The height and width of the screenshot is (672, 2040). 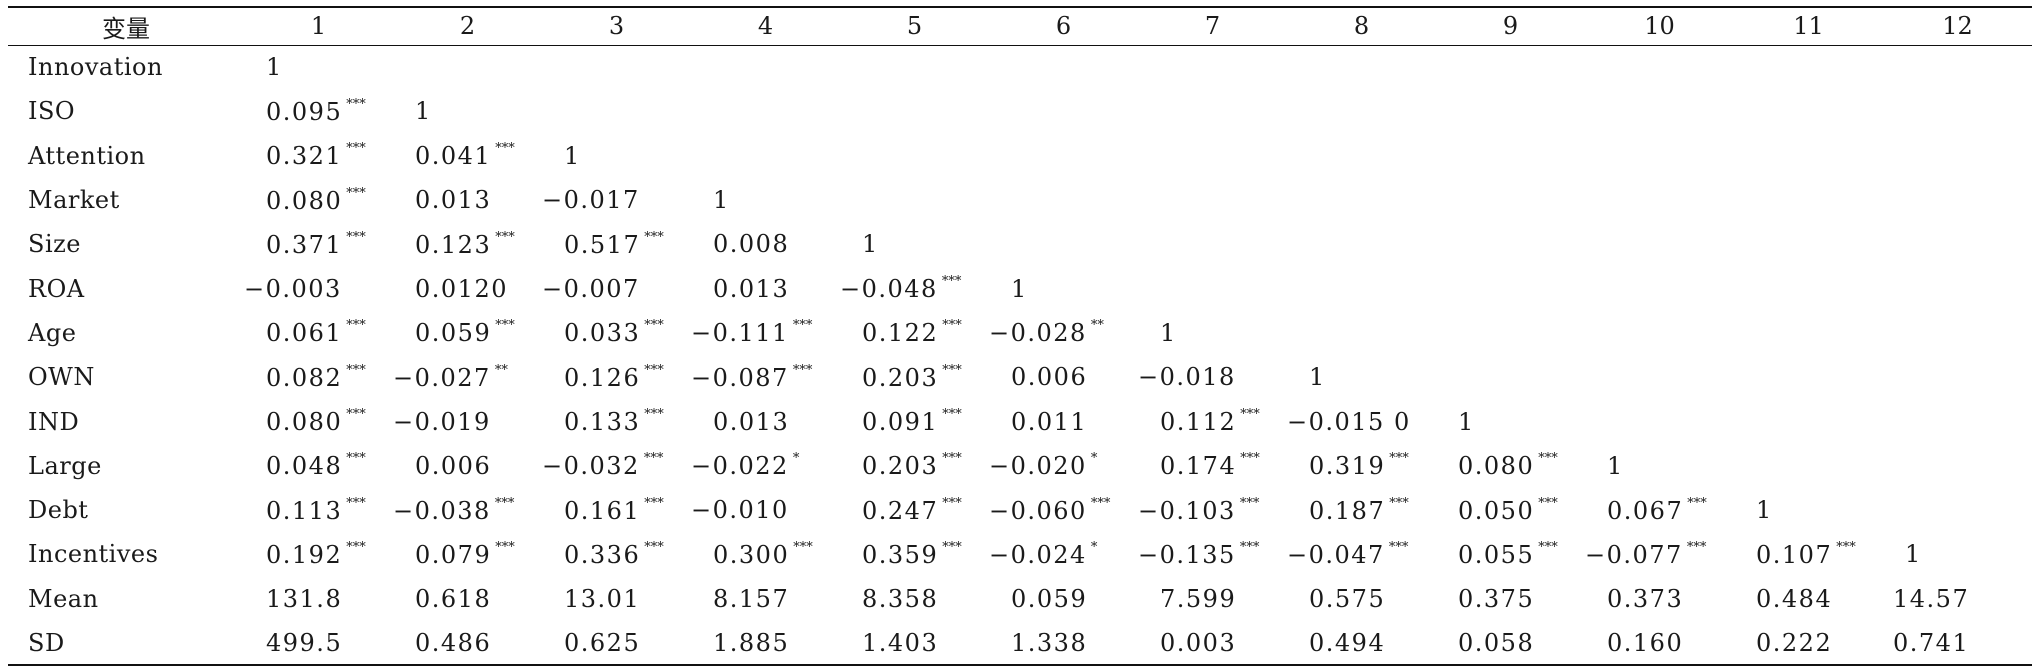 What do you see at coordinates (765, 421) in the screenshot?
I see `table-cell: 0.013` at bounding box center [765, 421].